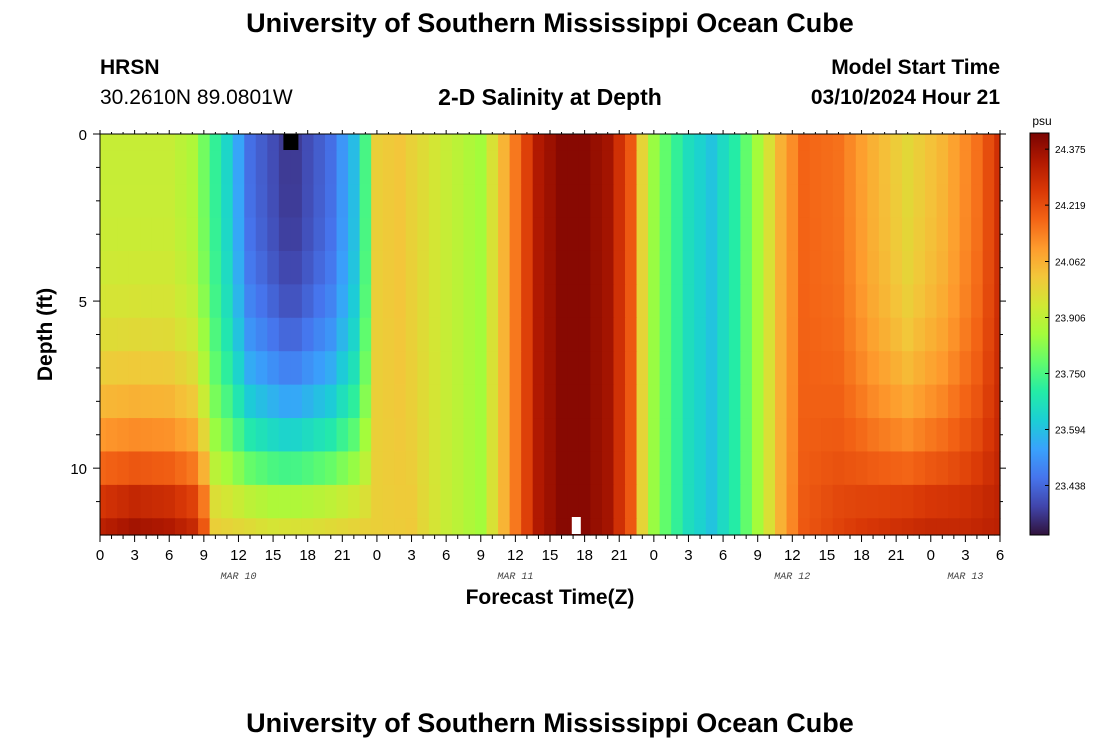  What do you see at coordinates (515, 555) in the screenshot?
I see `x-tick-label: 12` at bounding box center [515, 555].